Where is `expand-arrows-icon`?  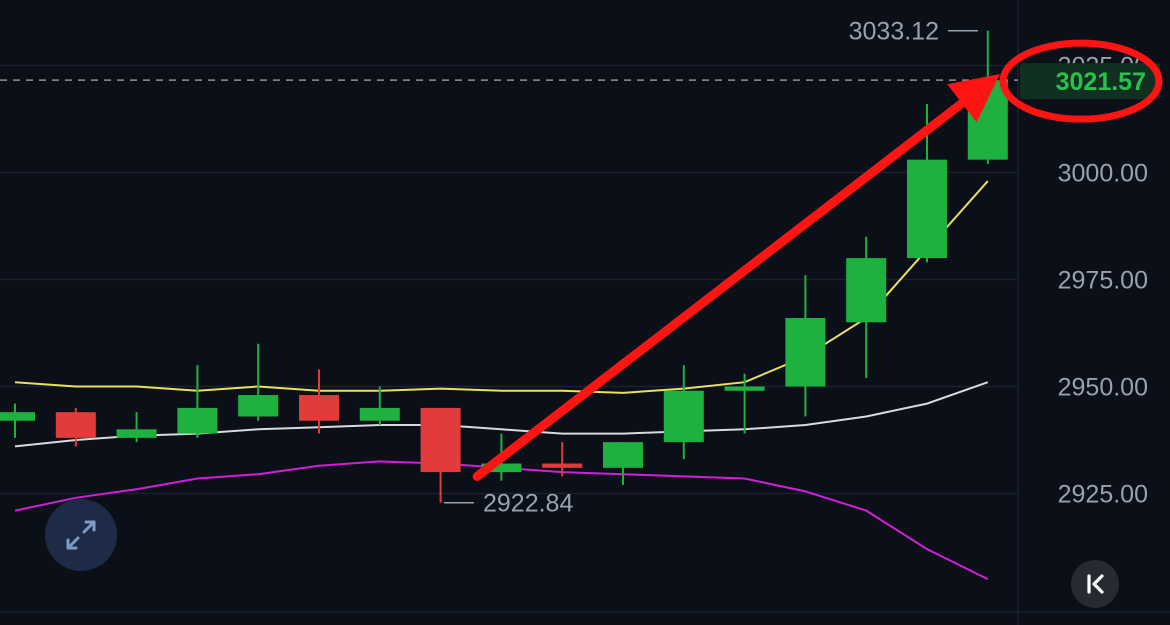
expand-arrows-icon is located at coordinates (81, 535).